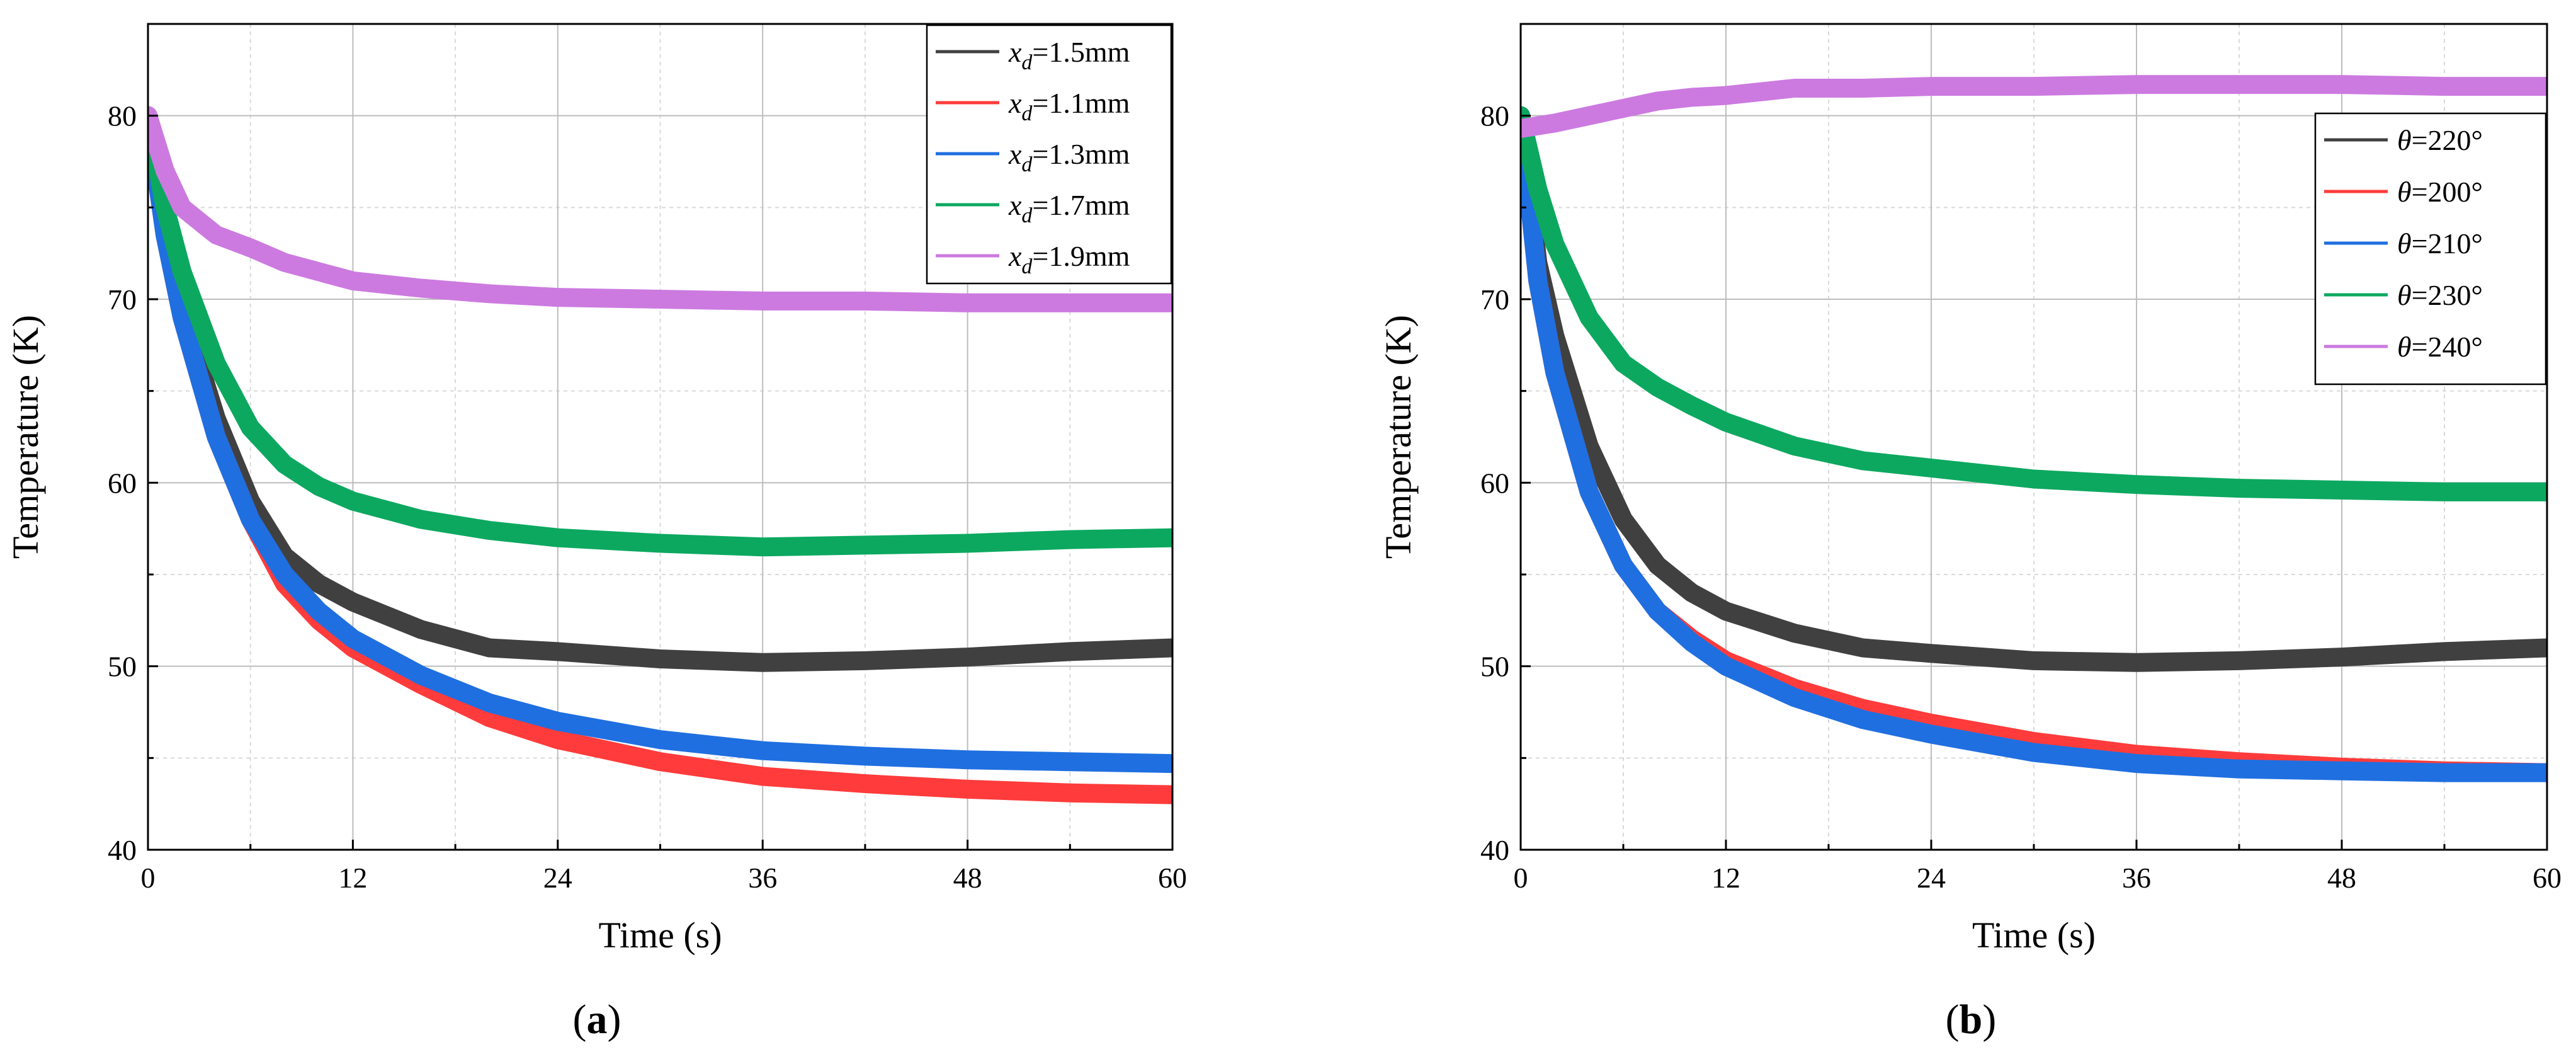 The width and height of the screenshot is (2576, 1057). What do you see at coordinates (2440, 192) in the screenshot?
I see `legend-label: θ=200°` at bounding box center [2440, 192].